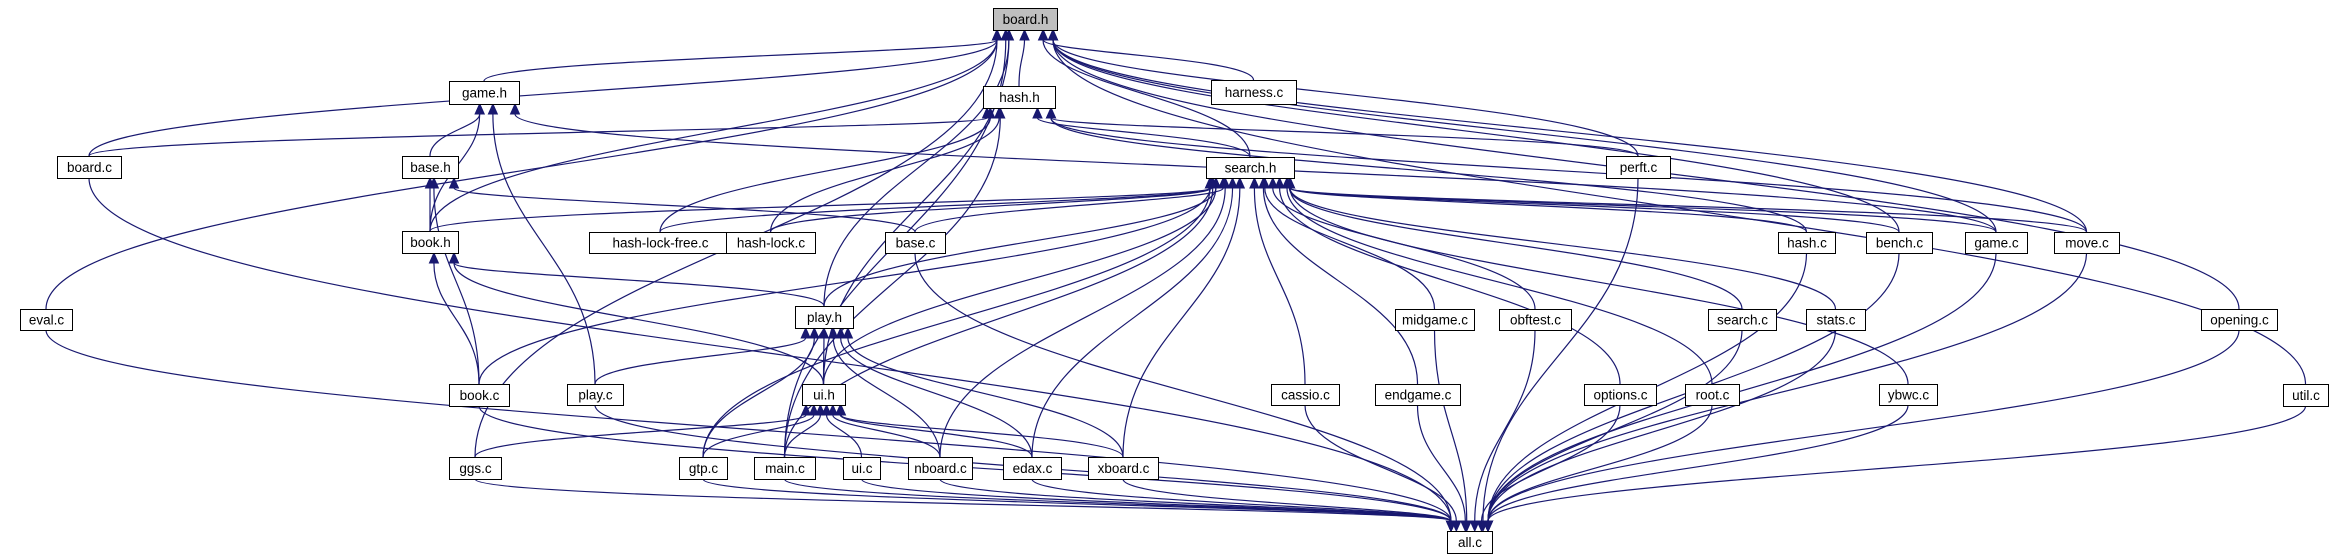 The height and width of the screenshot is (560, 2334). I want to click on node-obftest-c: obftest.c, so click(1535, 320).